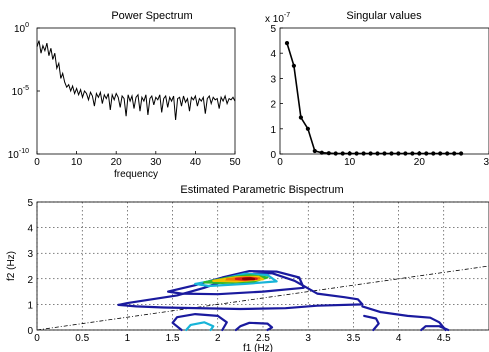 Image resolution: width=489 pixels, height=352 pixels. What do you see at coordinates (151, 16) in the screenshot?
I see `power-spectrum-title: Power Spectrum` at bounding box center [151, 16].